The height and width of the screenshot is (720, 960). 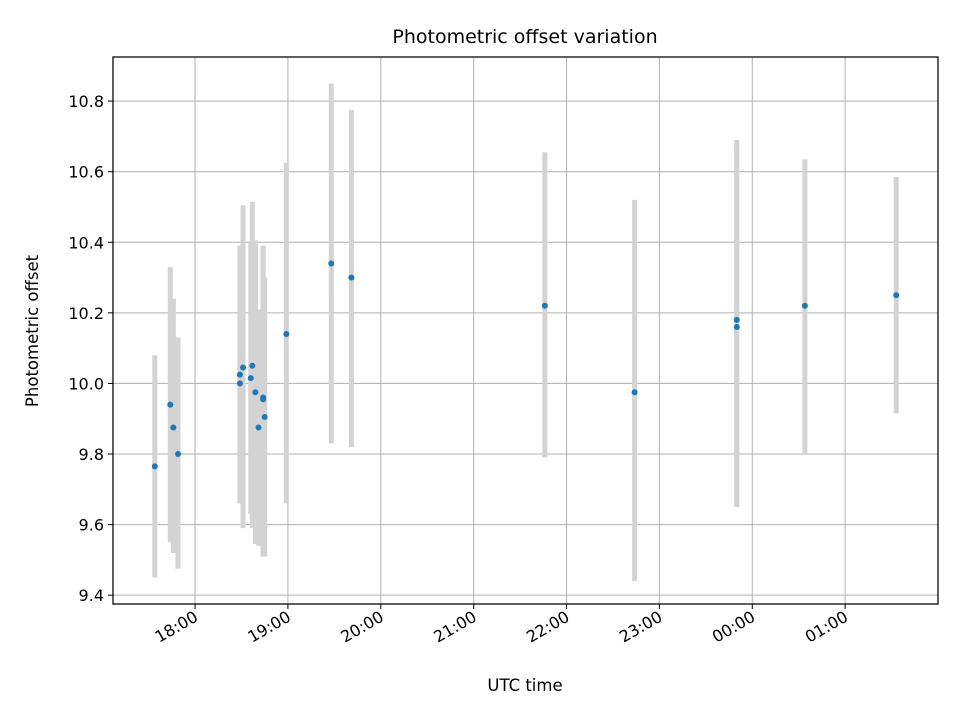 I want to click on y-tick-label: 9.4, so click(x=91, y=595).